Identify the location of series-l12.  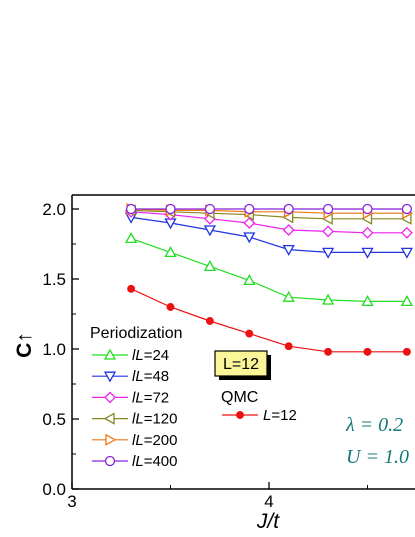
(269, 320).